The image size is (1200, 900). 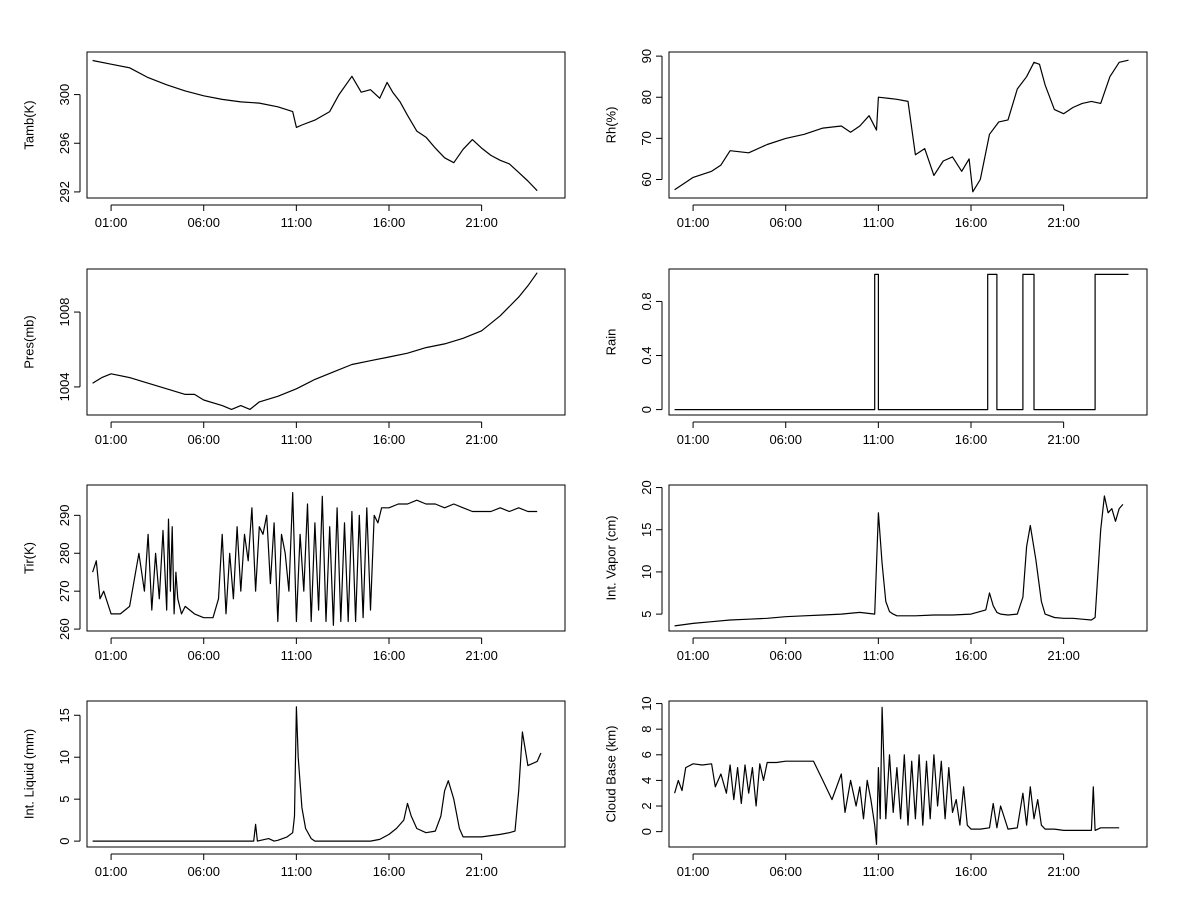 What do you see at coordinates (646, 138) in the screenshot?
I see `rh-y-tick-label: 70` at bounding box center [646, 138].